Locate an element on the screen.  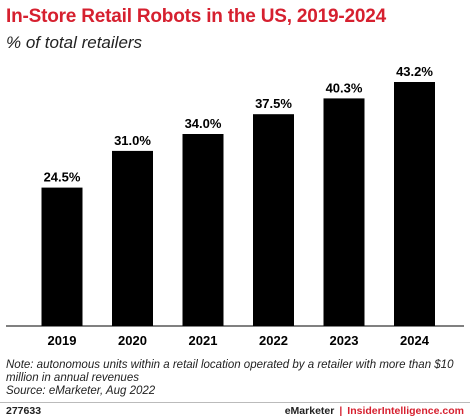
x-tick-label-2021: 2021 is located at coordinates (203, 340).